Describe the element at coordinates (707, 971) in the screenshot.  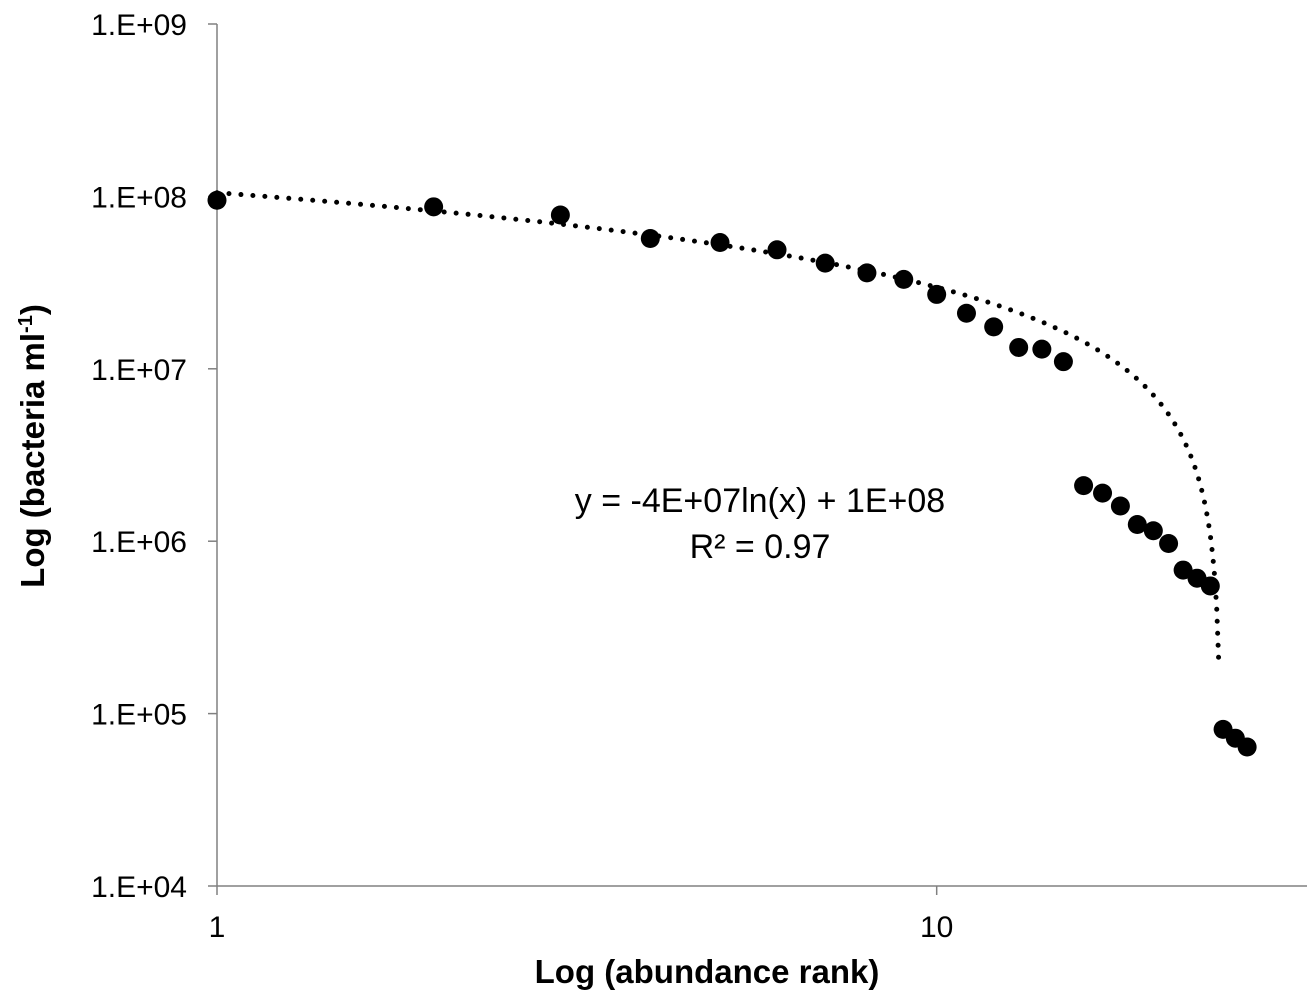
I see `x-axis-title: Log (abundance rank)` at that location.